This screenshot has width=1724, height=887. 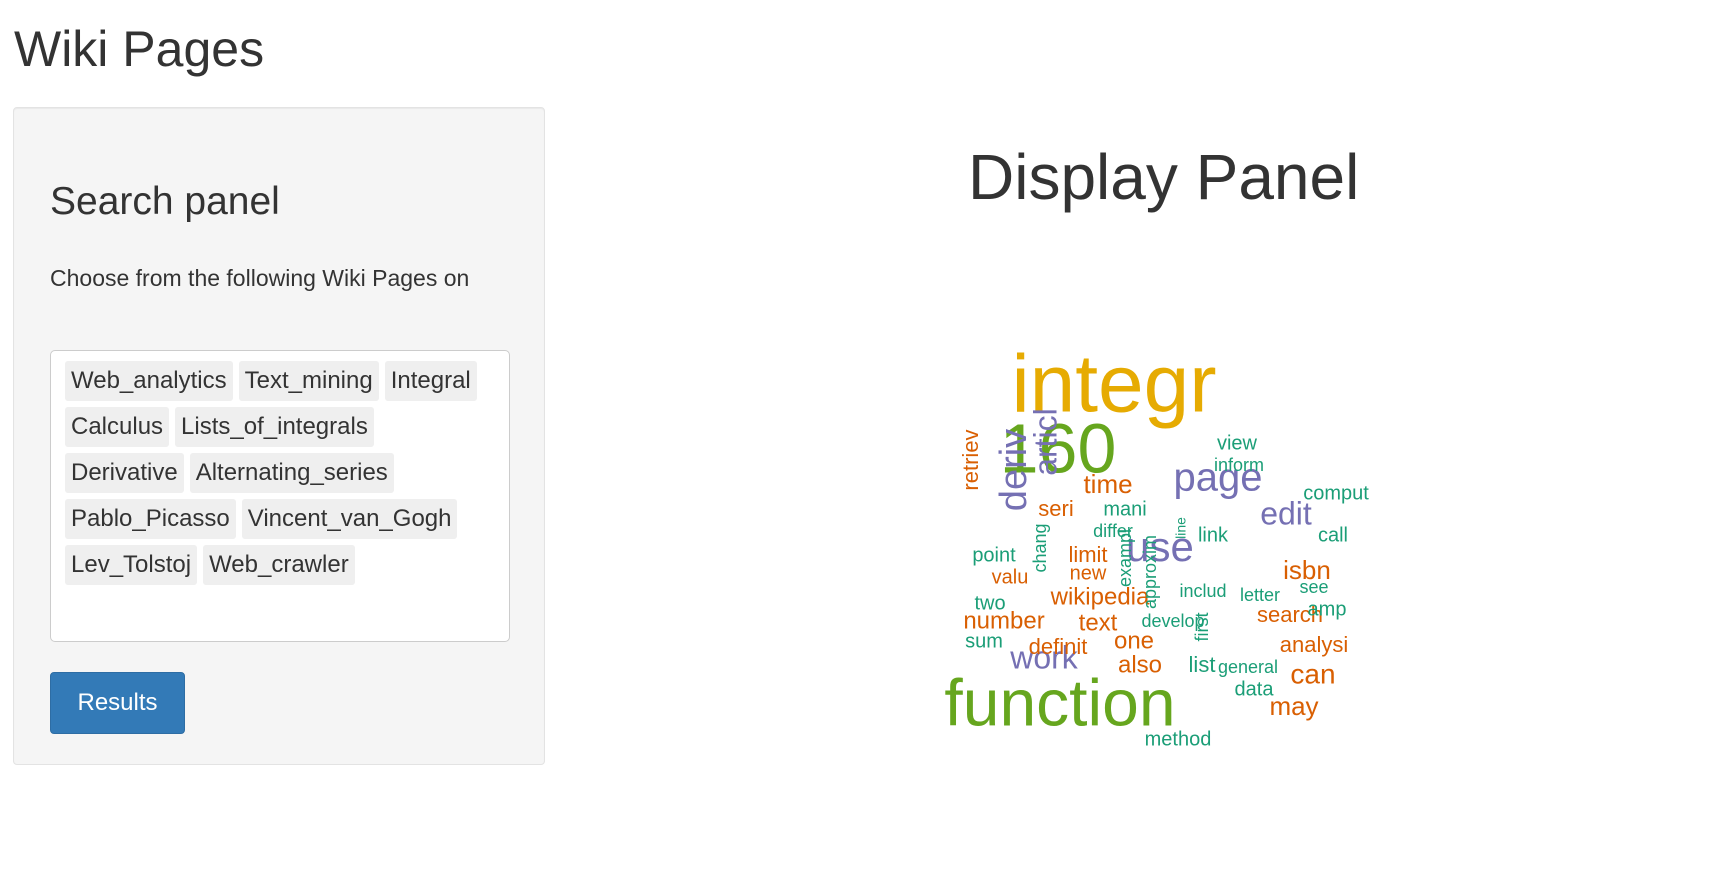 What do you see at coordinates (1333, 535) in the screenshot?
I see `word-cloud-term: call` at bounding box center [1333, 535].